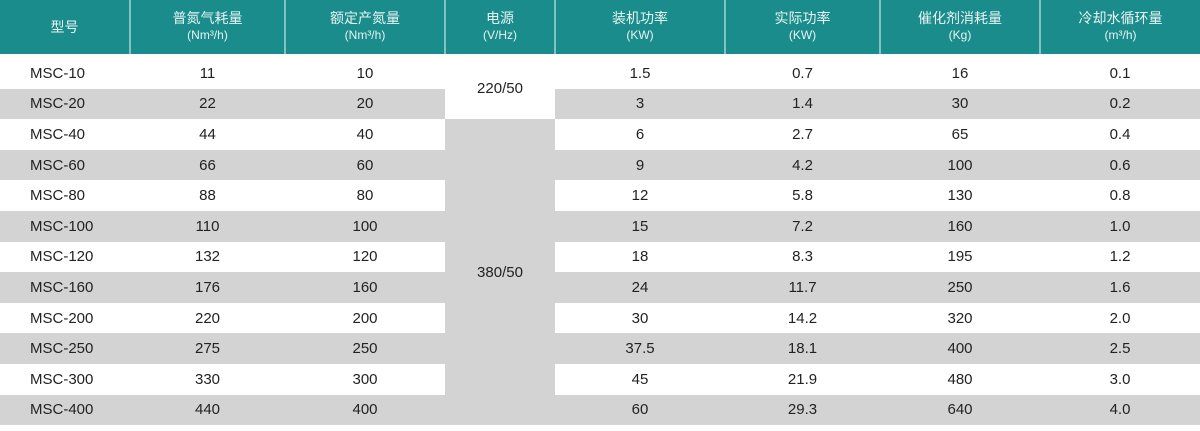 The height and width of the screenshot is (431, 1200). What do you see at coordinates (207, 348) in the screenshot?
I see `value-cell: 275` at bounding box center [207, 348].